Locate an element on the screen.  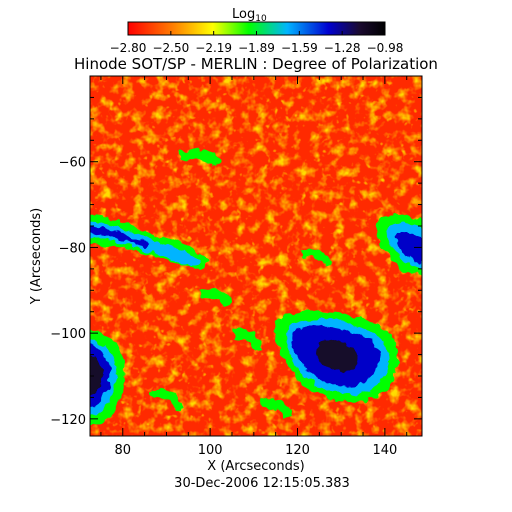
x-tick-label: 80 is located at coordinates (122, 450).